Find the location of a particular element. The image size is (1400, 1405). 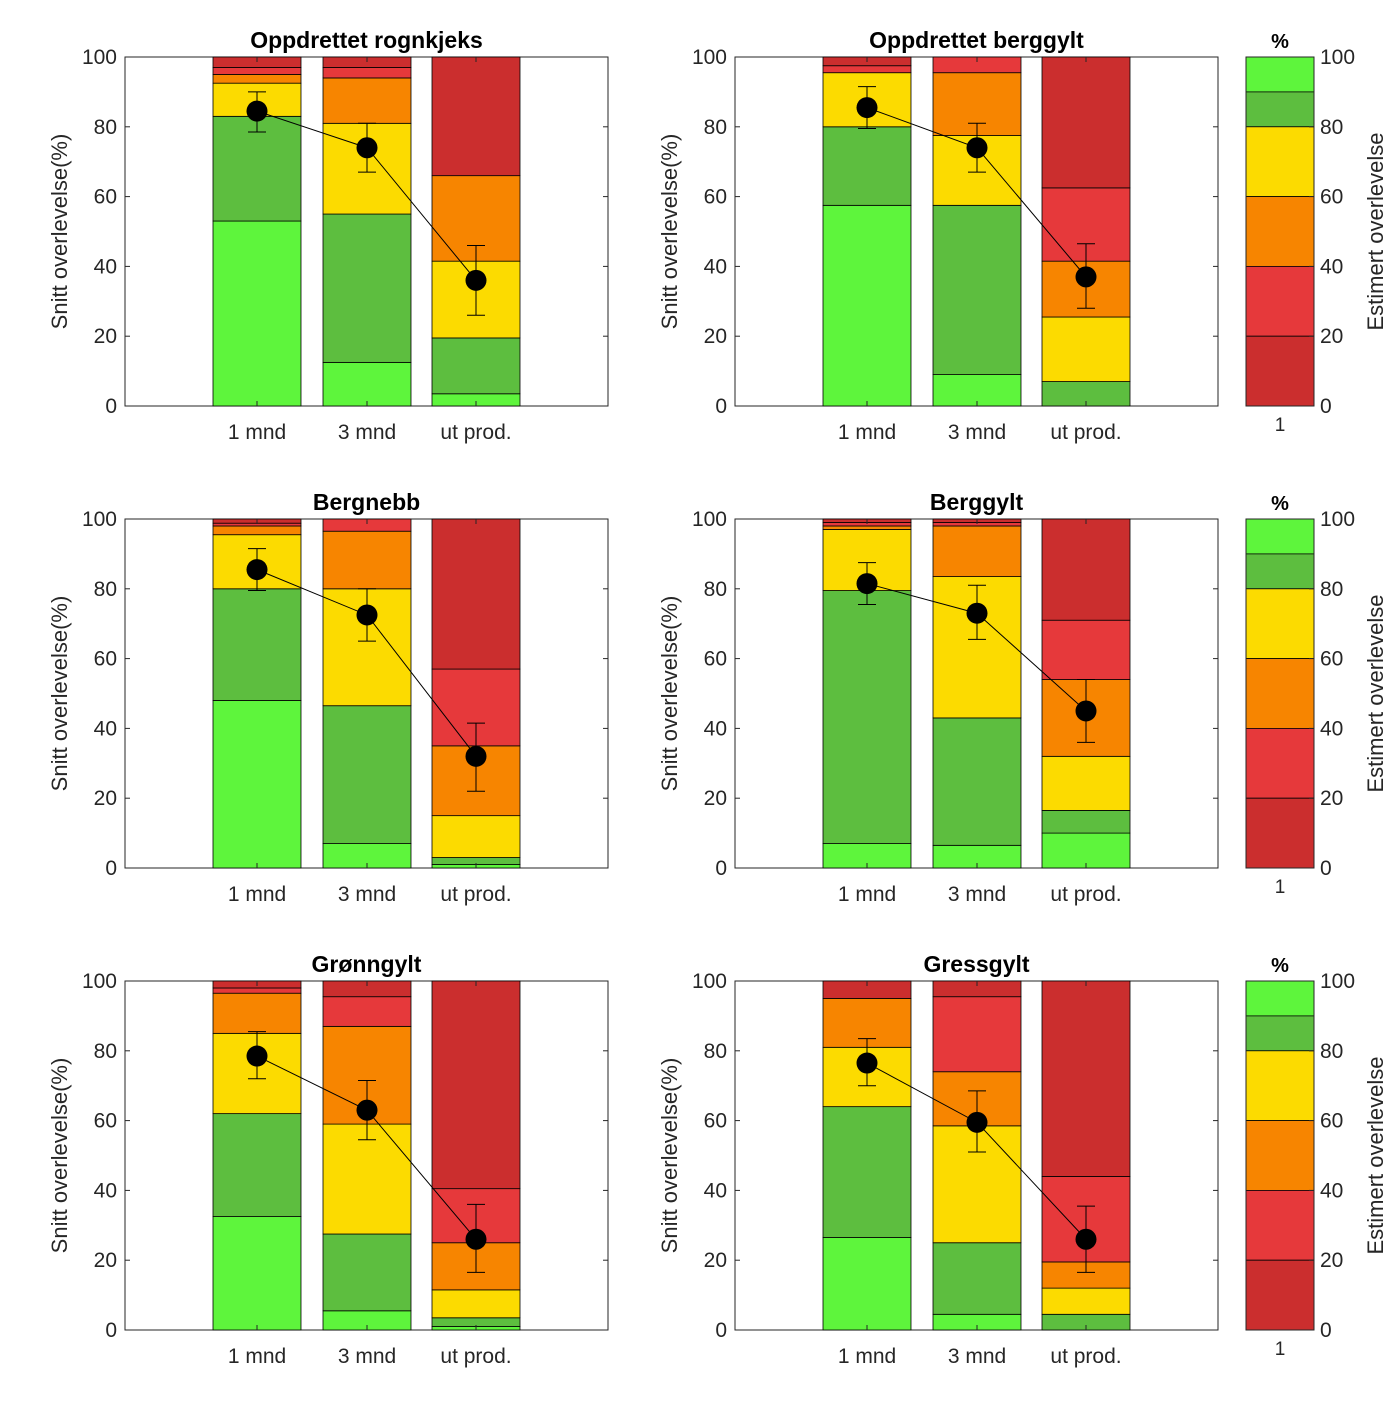

chart-title: Berggylt is located at coordinates (977, 502).